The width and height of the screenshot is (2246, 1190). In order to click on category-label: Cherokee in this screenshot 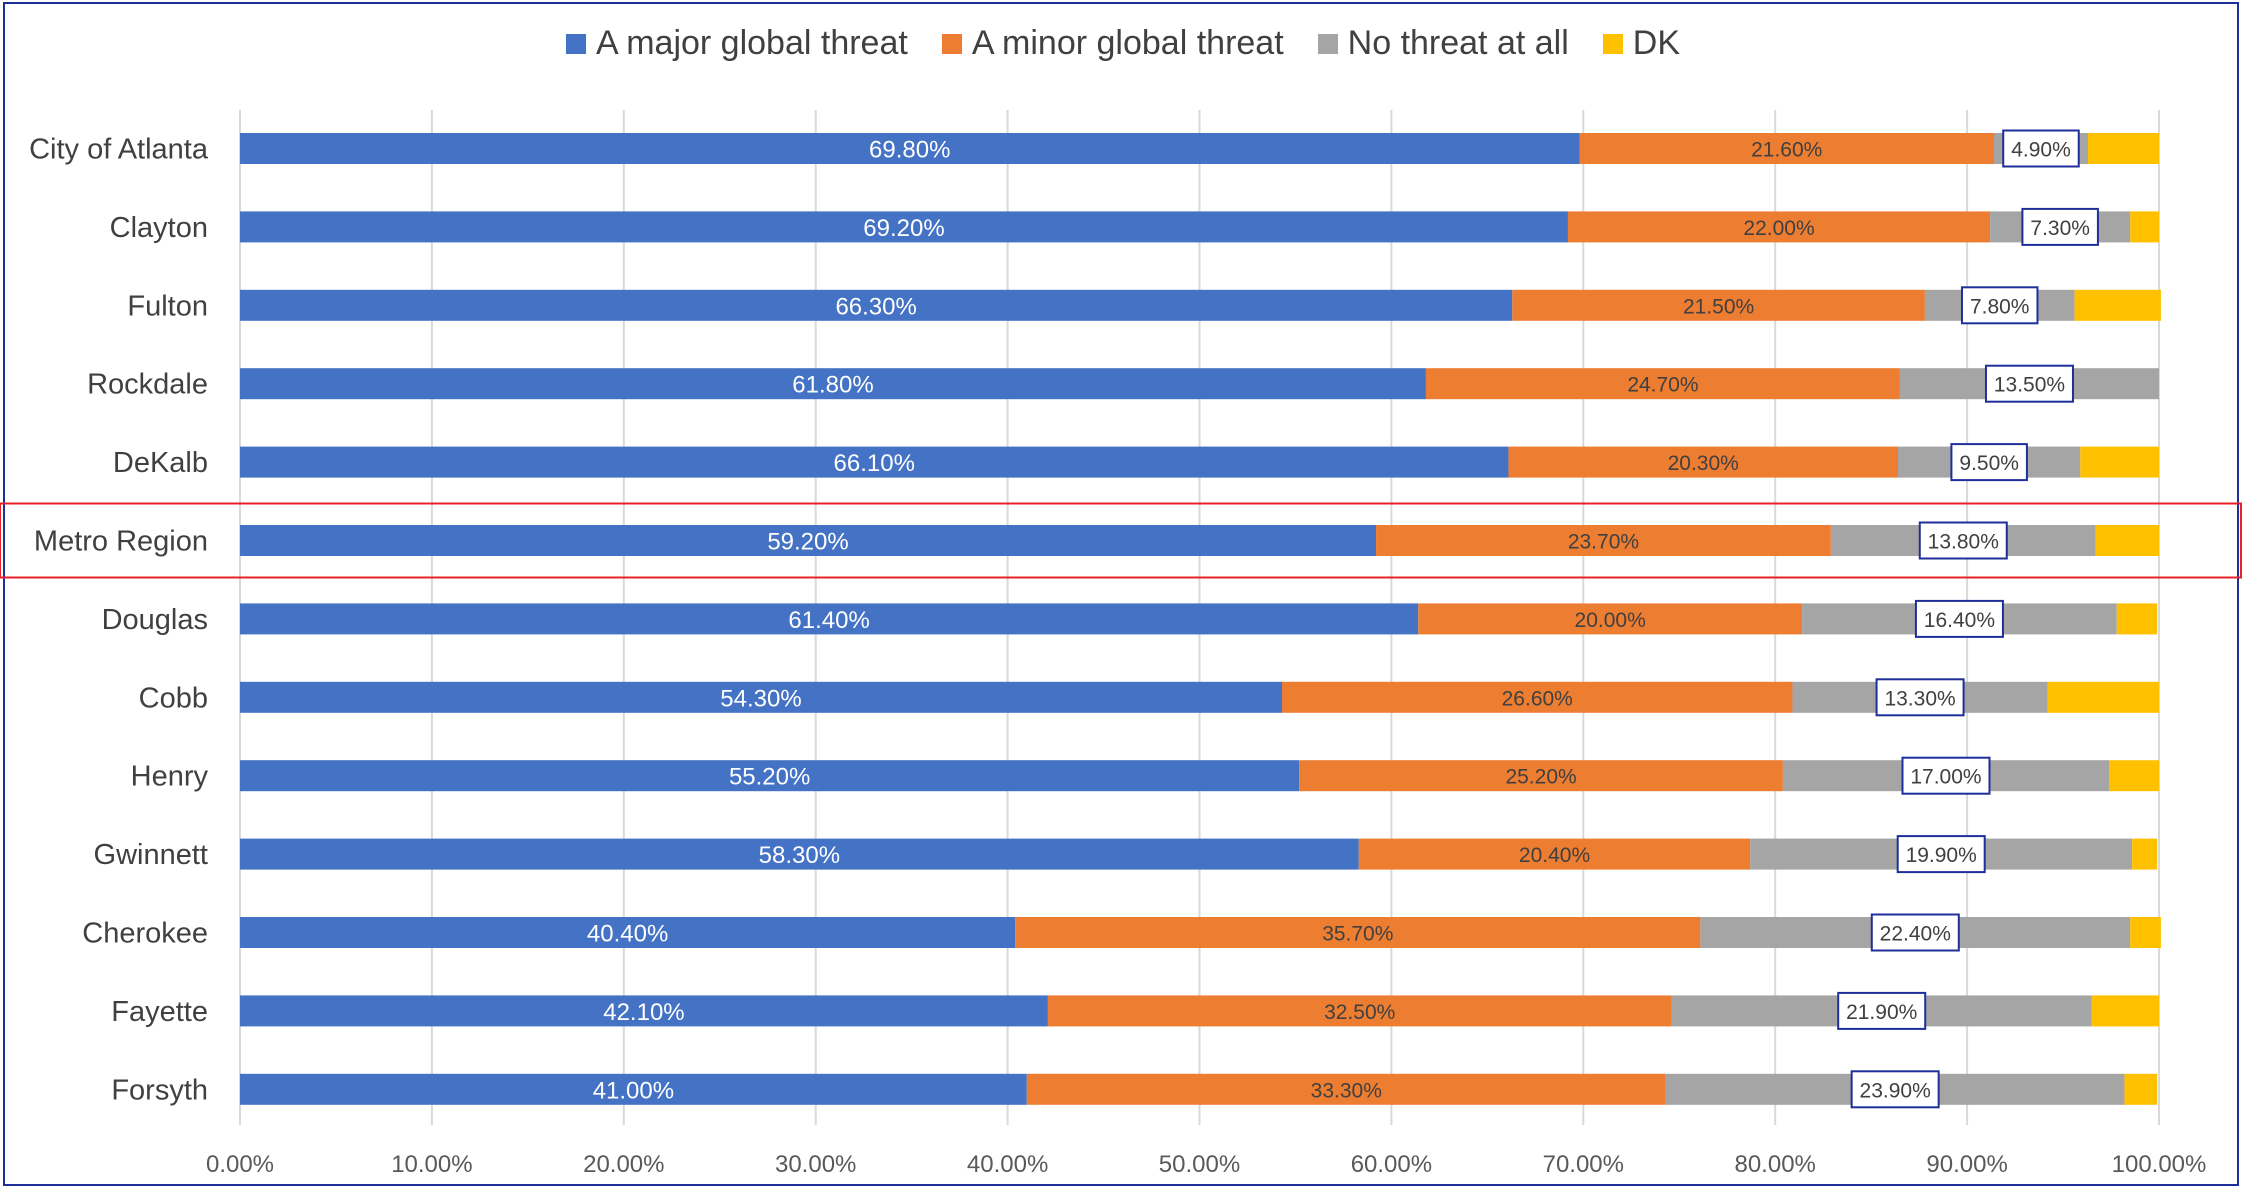, I will do `click(145, 934)`.